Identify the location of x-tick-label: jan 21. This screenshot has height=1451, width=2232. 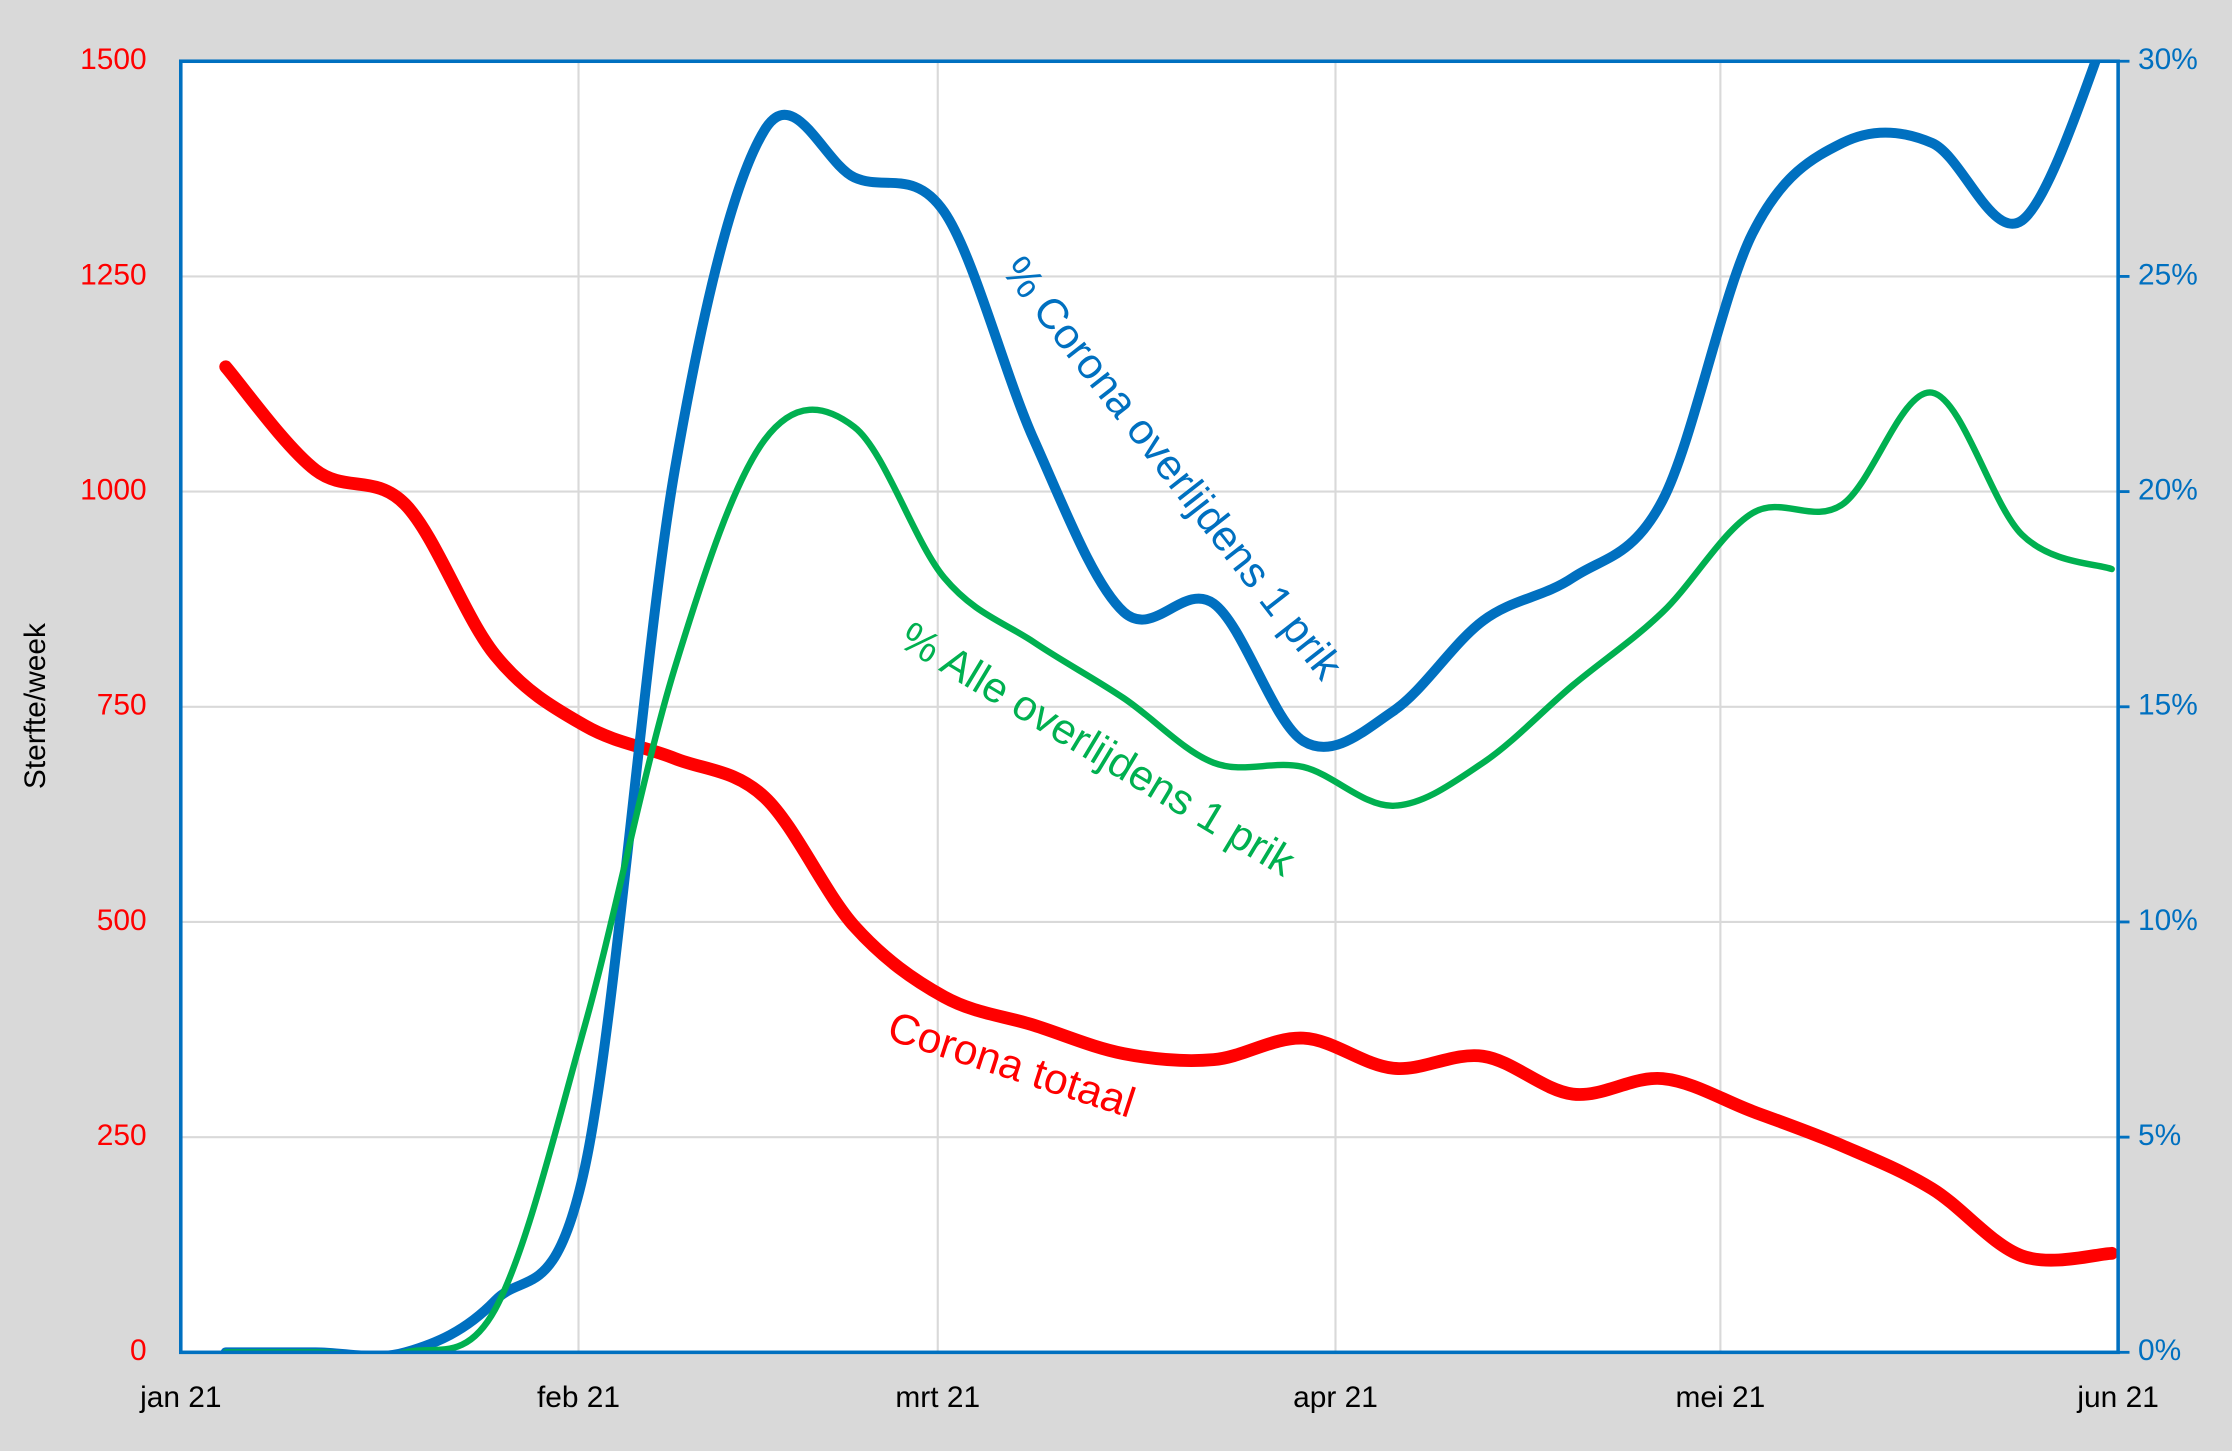
(180, 1397).